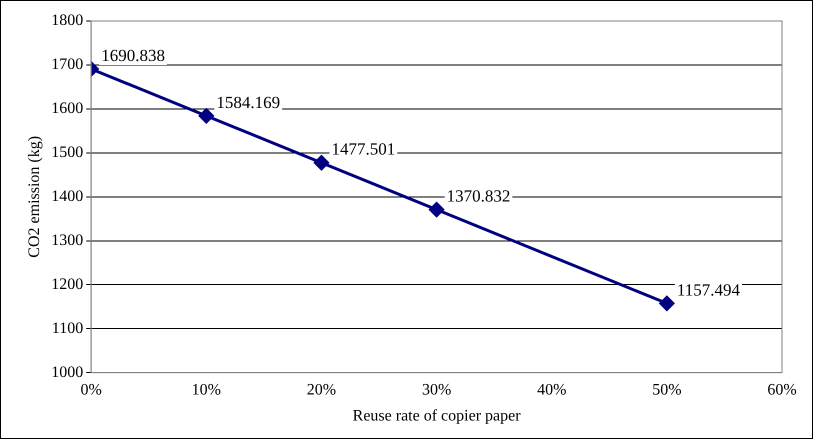 This screenshot has height=439, width=813. Describe the element at coordinates (363, 149) in the screenshot. I see `data-label: 1477.501` at that location.